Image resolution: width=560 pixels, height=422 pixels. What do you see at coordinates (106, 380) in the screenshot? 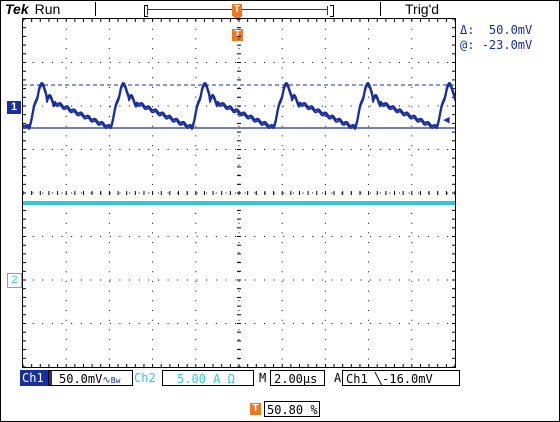
I see `ac-coupling-icon: ∿` at bounding box center [106, 380].